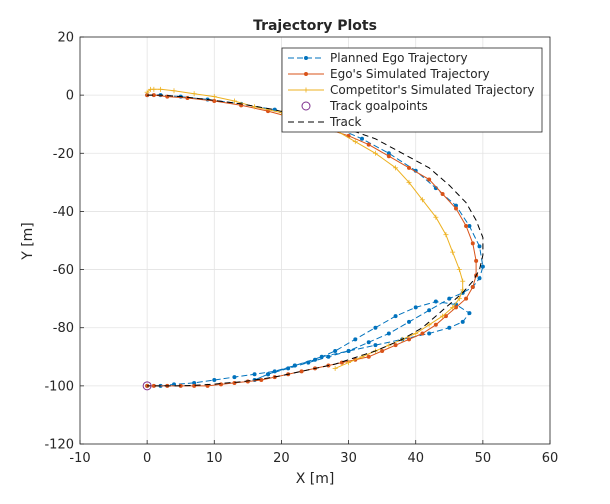 The height and width of the screenshot is (504, 610). I want to click on y-tick-label: 20, so click(65, 38).